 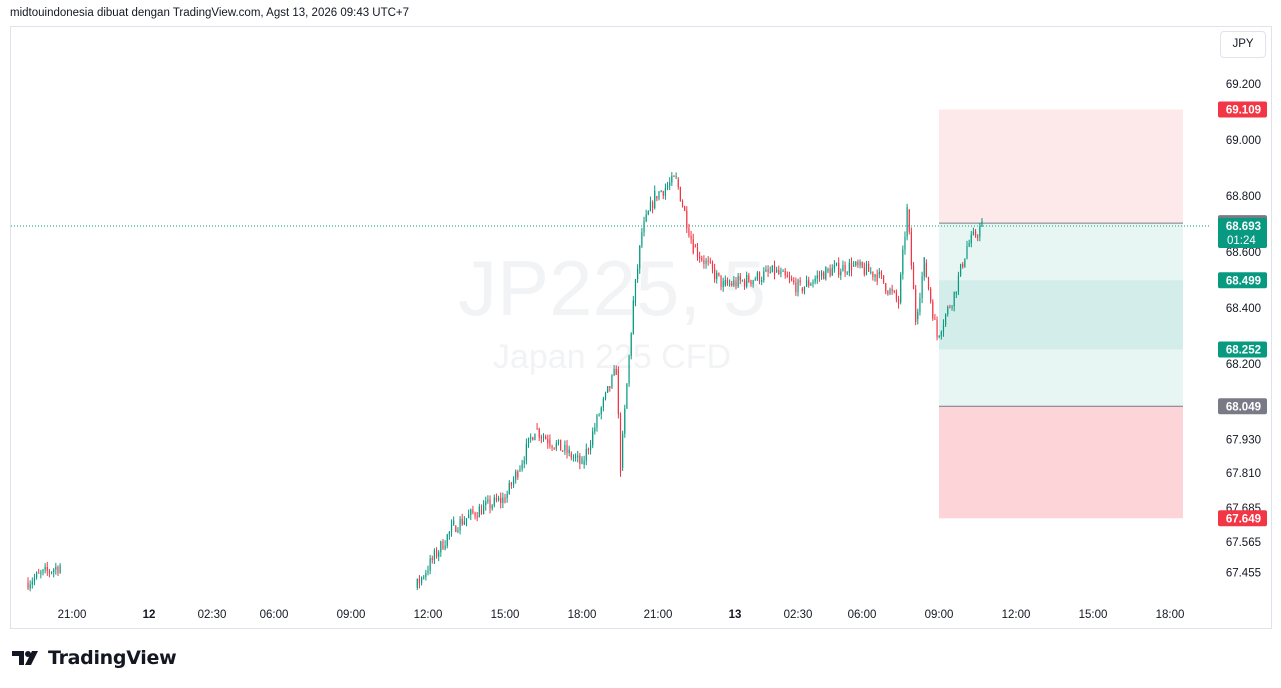 I want to click on price-label-target: 68.252, so click(x=1243, y=350).